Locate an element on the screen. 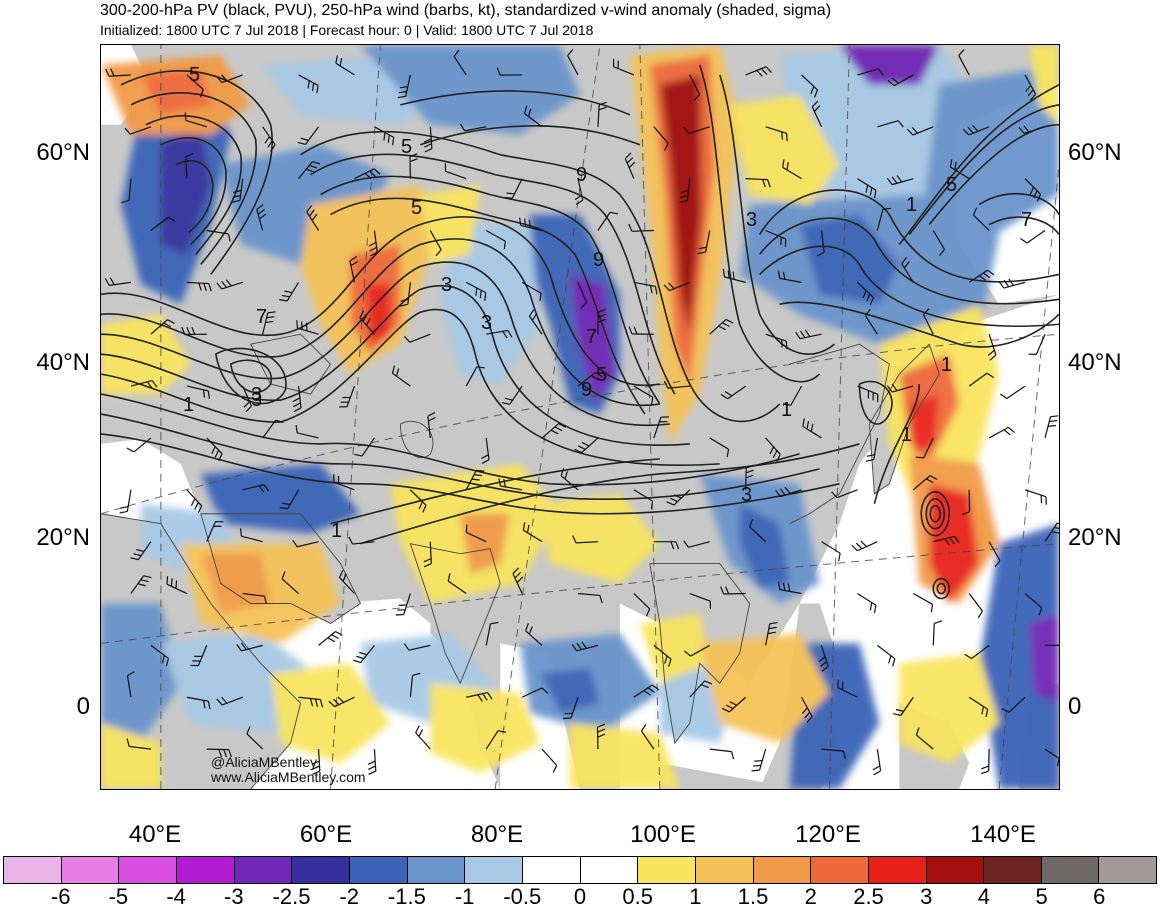  lat-label-40-right: 40°N is located at coordinates (1095, 362).